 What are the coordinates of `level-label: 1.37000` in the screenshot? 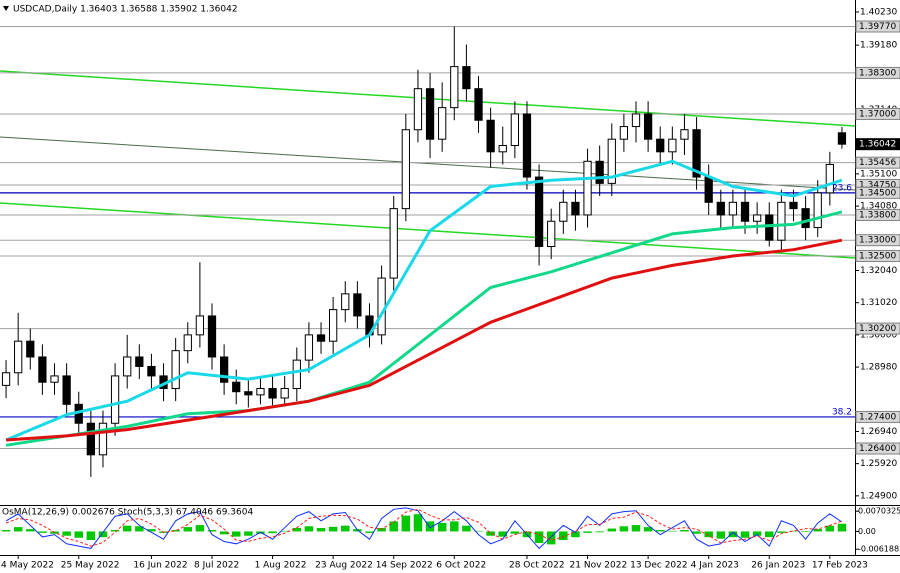 It's located at (877, 114).